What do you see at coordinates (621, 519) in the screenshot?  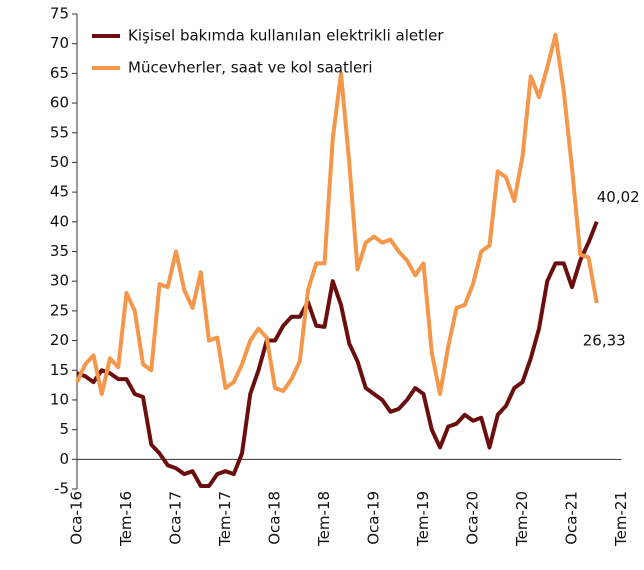 I see `x-tick-label: Tem-21` at bounding box center [621, 519].